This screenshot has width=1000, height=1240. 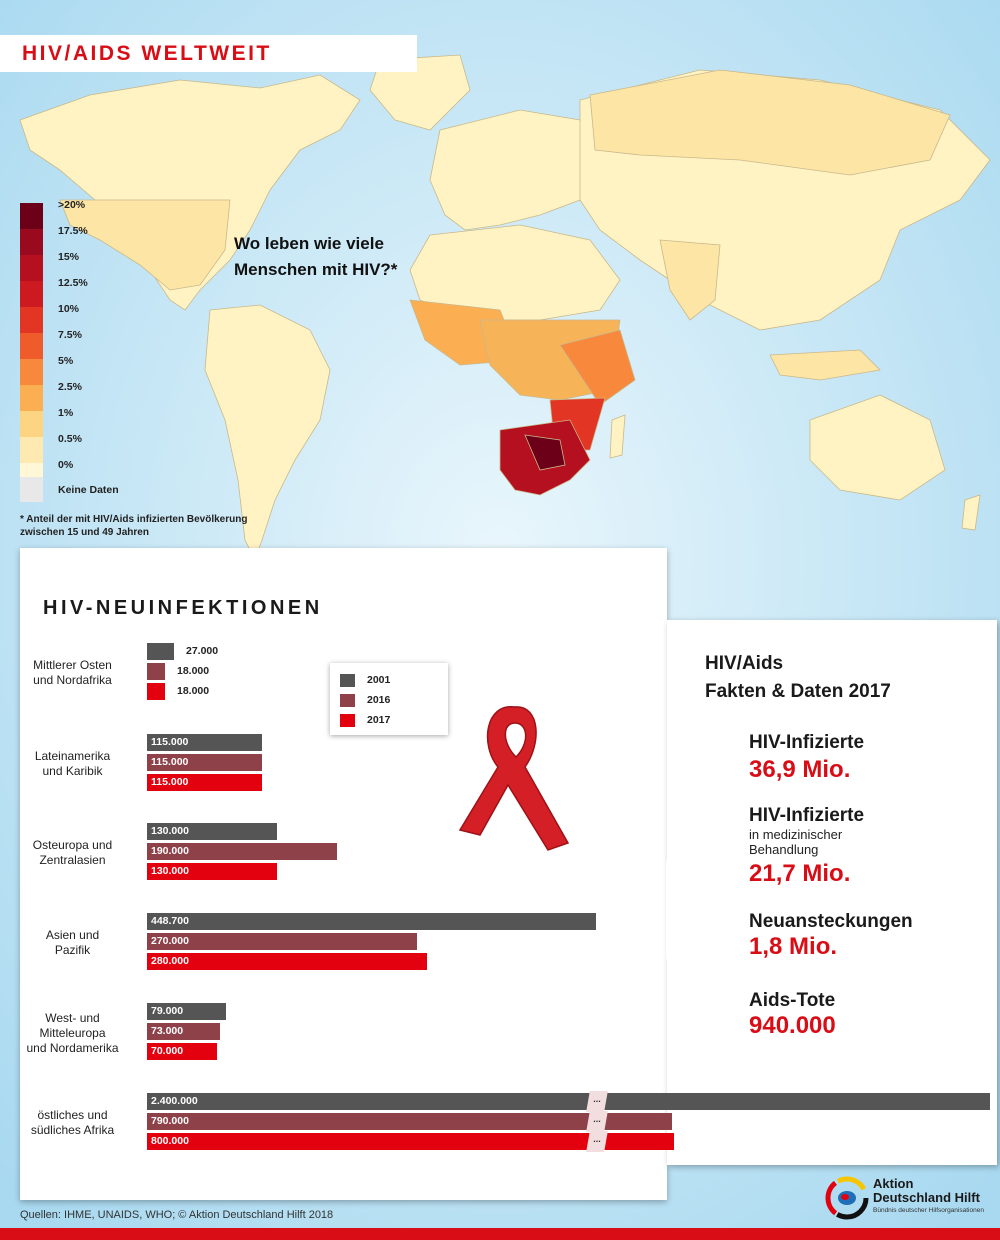 I want to click on legend-label: 10%, so click(x=69, y=309).